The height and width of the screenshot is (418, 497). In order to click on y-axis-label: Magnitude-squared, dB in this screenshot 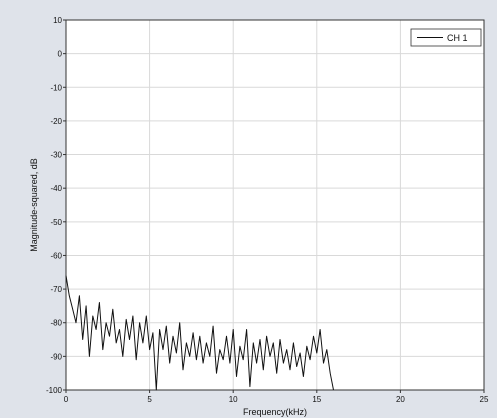, I will do `click(34, 205)`.